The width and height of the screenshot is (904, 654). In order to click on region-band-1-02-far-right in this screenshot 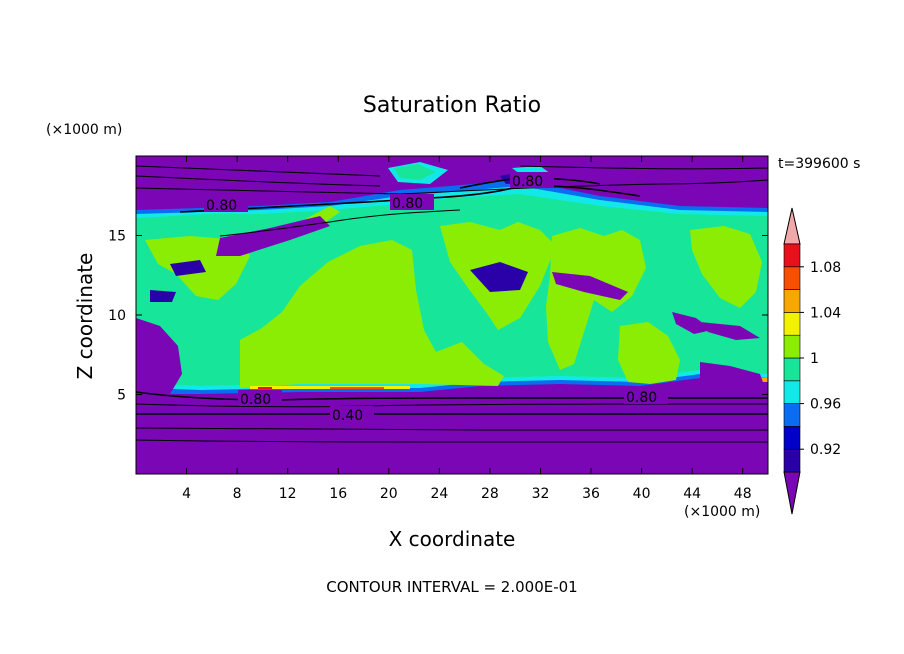, I will do `click(726, 267)`.